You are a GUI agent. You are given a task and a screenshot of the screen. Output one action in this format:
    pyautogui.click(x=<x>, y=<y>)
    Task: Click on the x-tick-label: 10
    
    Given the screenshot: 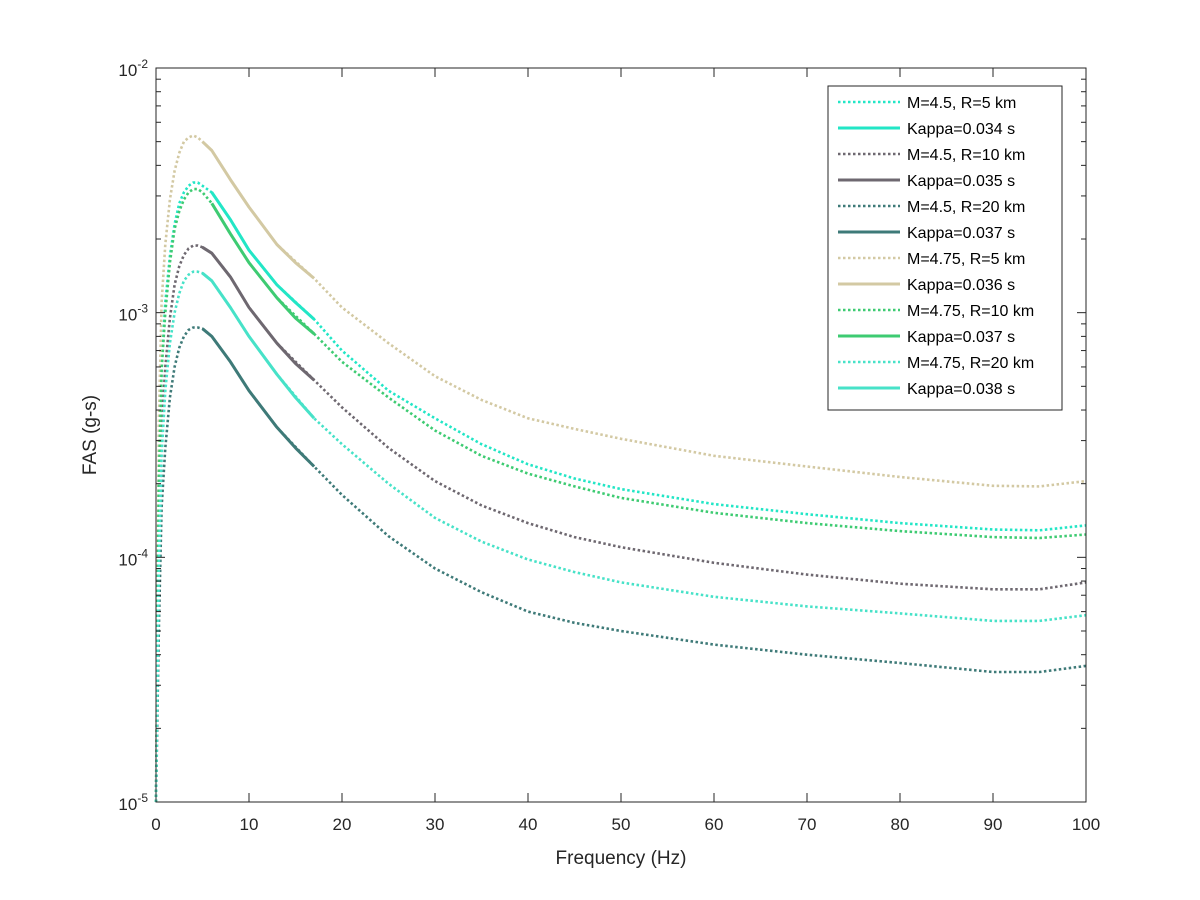 What is the action you would take?
    pyautogui.click(x=249, y=824)
    